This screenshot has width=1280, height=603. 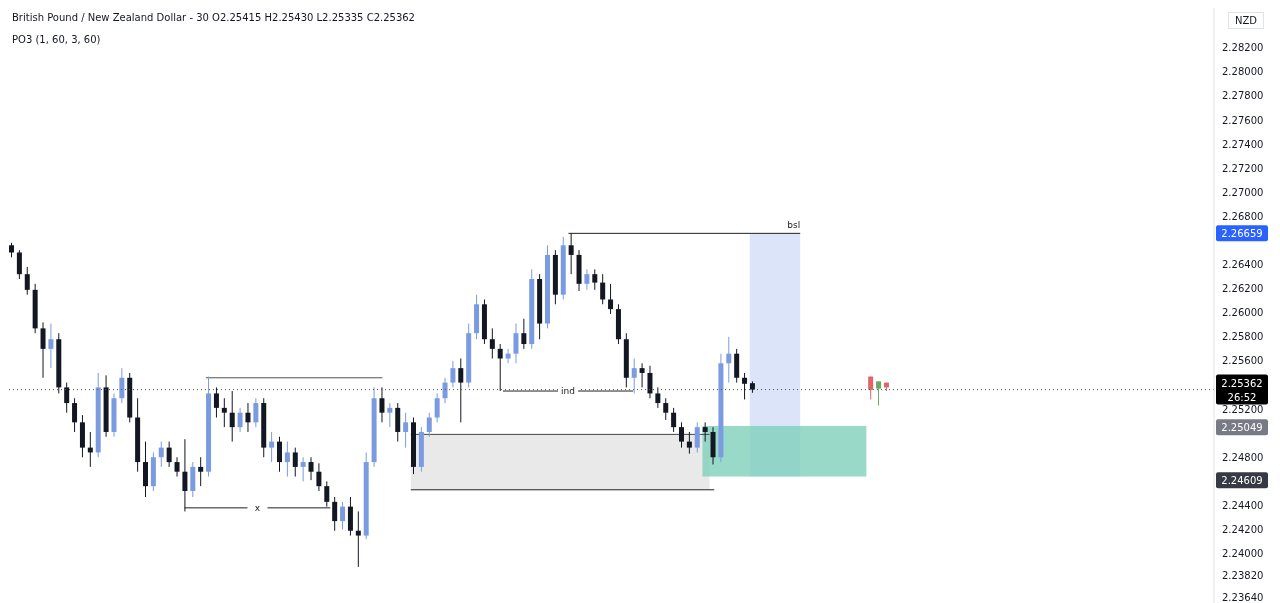 I want to click on y-axis-title: NZD, so click(x=1245, y=20).